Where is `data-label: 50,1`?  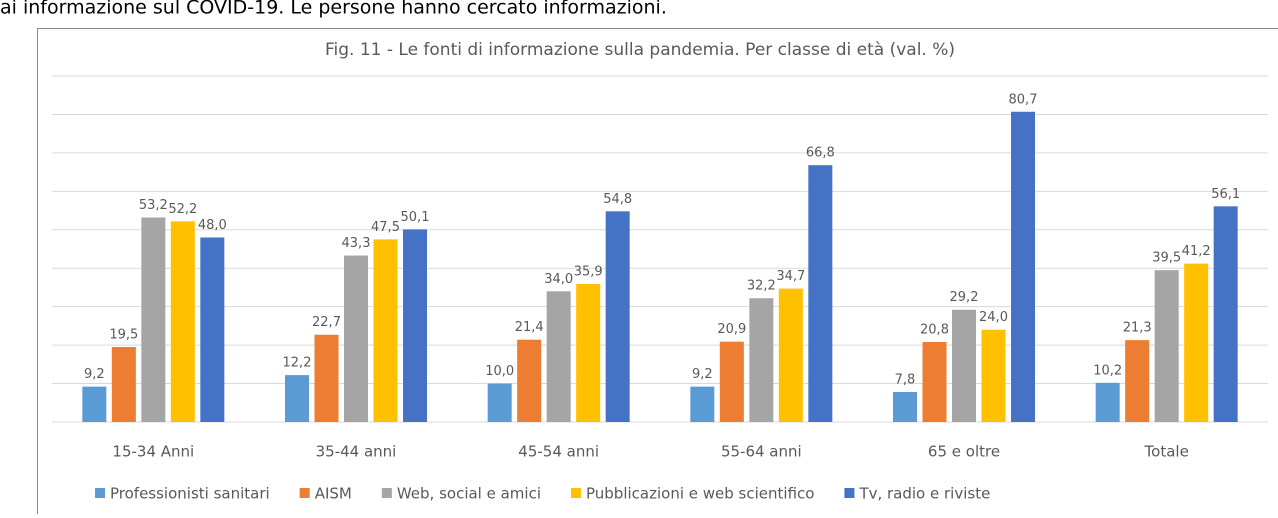 data-label: 50,1 is located at coordinates (415, 217).